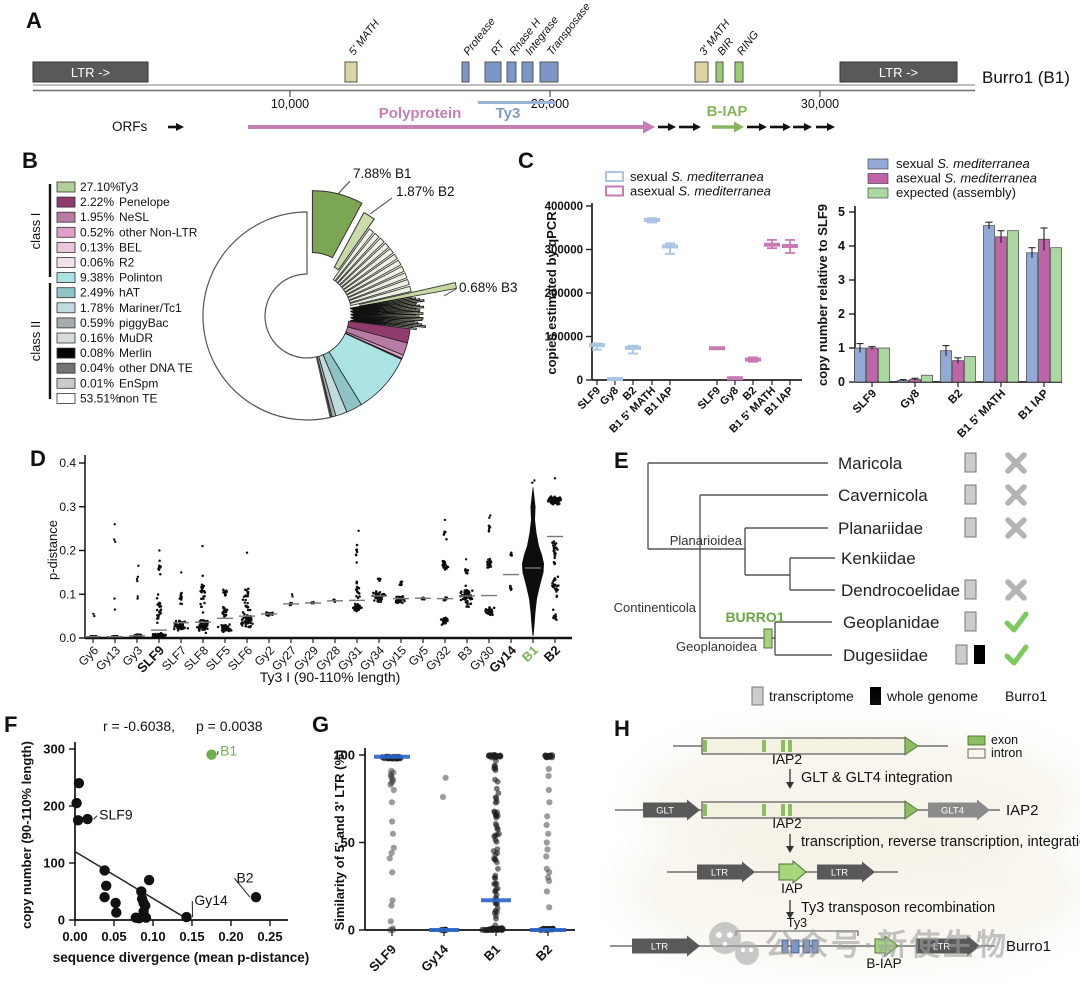 This screenshot has width=1080, height=983. Describe the element at coordinates (508, 113) in the screenshot. I see `ty3-label: Ty3` at that location.